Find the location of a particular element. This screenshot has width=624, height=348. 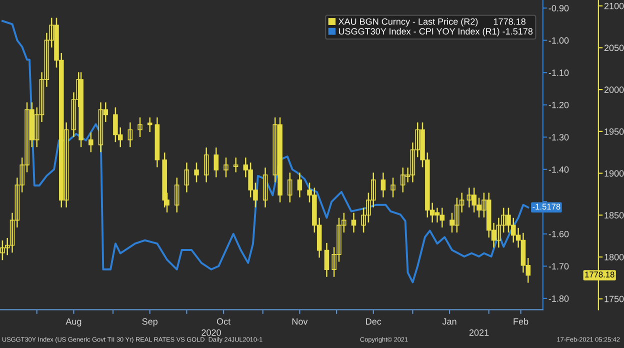

y2-tick-label: 1900 is located at coordinates (614, 173).